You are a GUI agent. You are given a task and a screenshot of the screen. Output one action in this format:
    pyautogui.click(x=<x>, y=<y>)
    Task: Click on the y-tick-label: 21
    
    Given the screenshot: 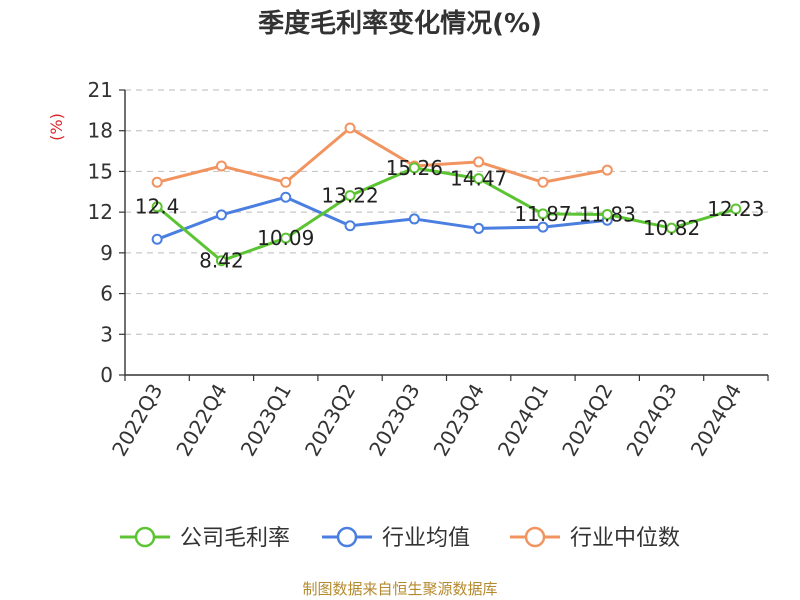 What is the action you would take?
    pyautogui.click(x=100, y=90)
    